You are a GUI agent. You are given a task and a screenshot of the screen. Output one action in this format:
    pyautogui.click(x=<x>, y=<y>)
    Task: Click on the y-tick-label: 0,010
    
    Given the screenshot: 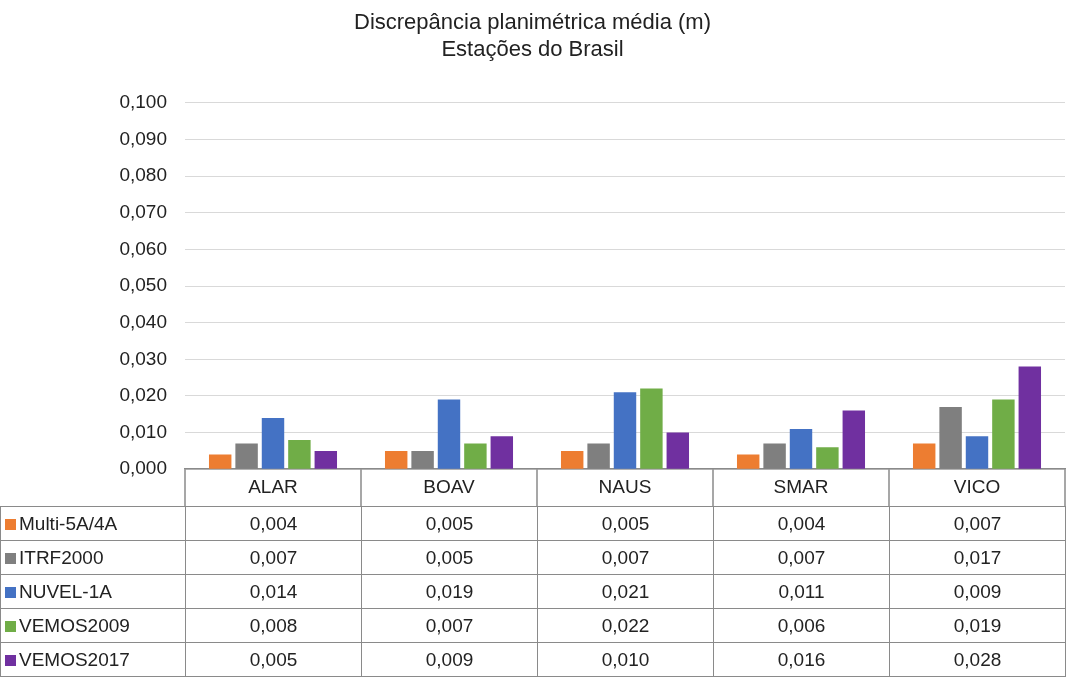 What is the action you would take?
    pyautogui.click(x=143, y=431)
    